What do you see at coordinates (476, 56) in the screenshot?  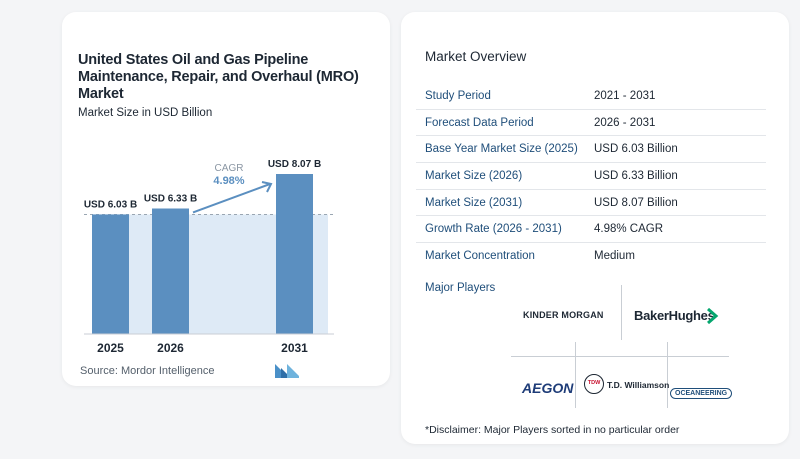 I see `overview-title: Market Overview` at bounding box center [476, 56].